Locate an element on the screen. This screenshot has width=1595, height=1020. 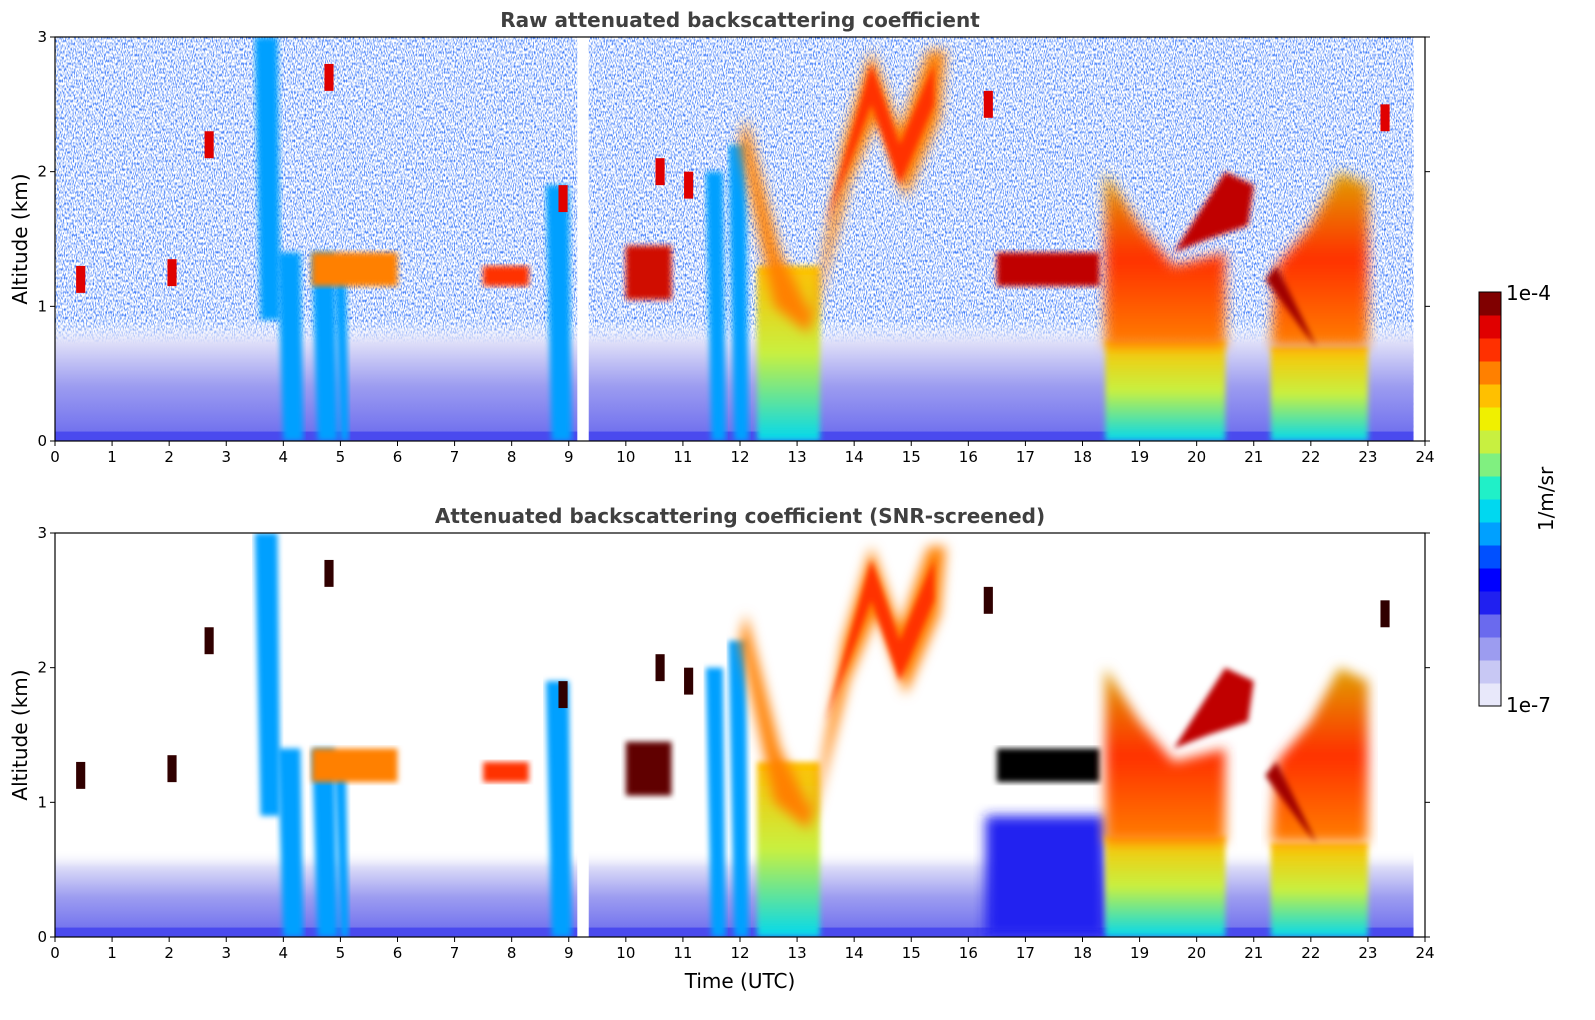
rising-layer-core is located at coordinates (880, 640).